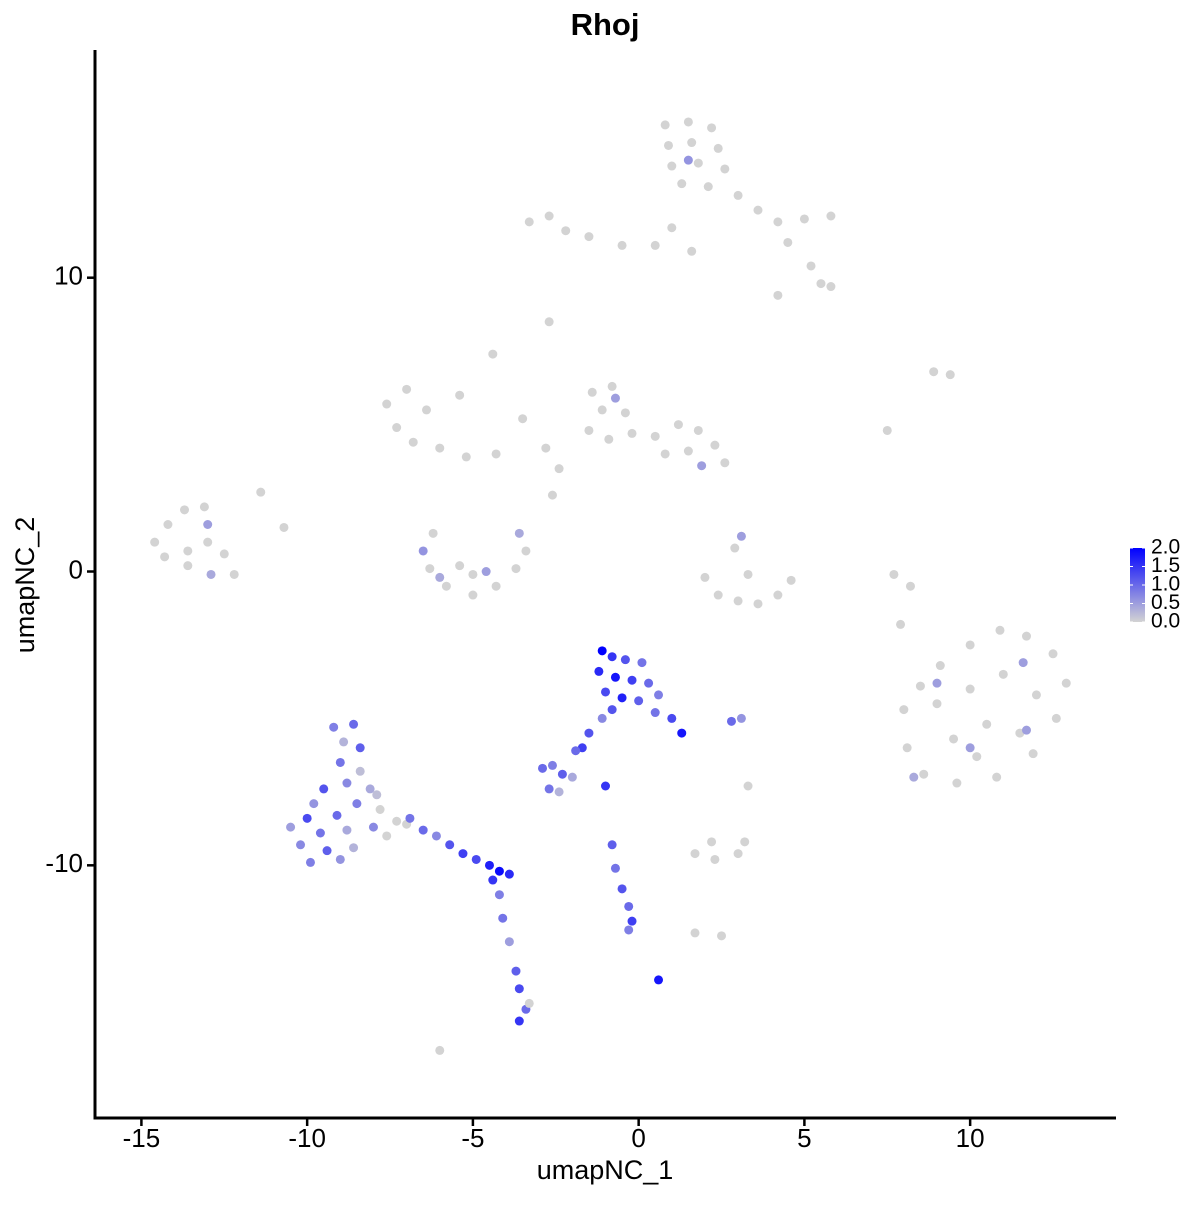  What do you see at coordinates (1137, 585) in the screenshot?
I see `colorbar` at bounding box center [1137, 585].